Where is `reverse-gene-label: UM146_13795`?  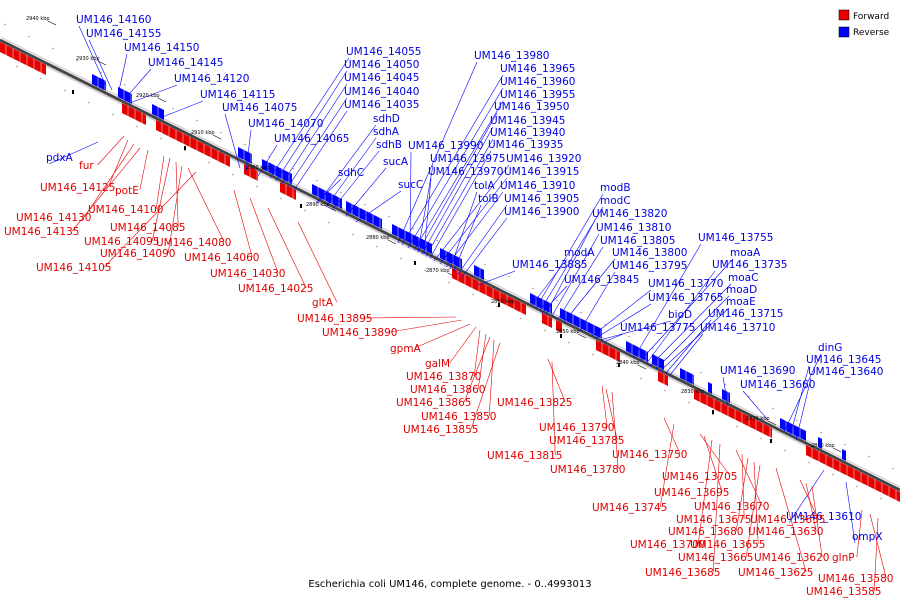
reverse-gene-label: UM146_13795 is located at coordinates (649, 266).